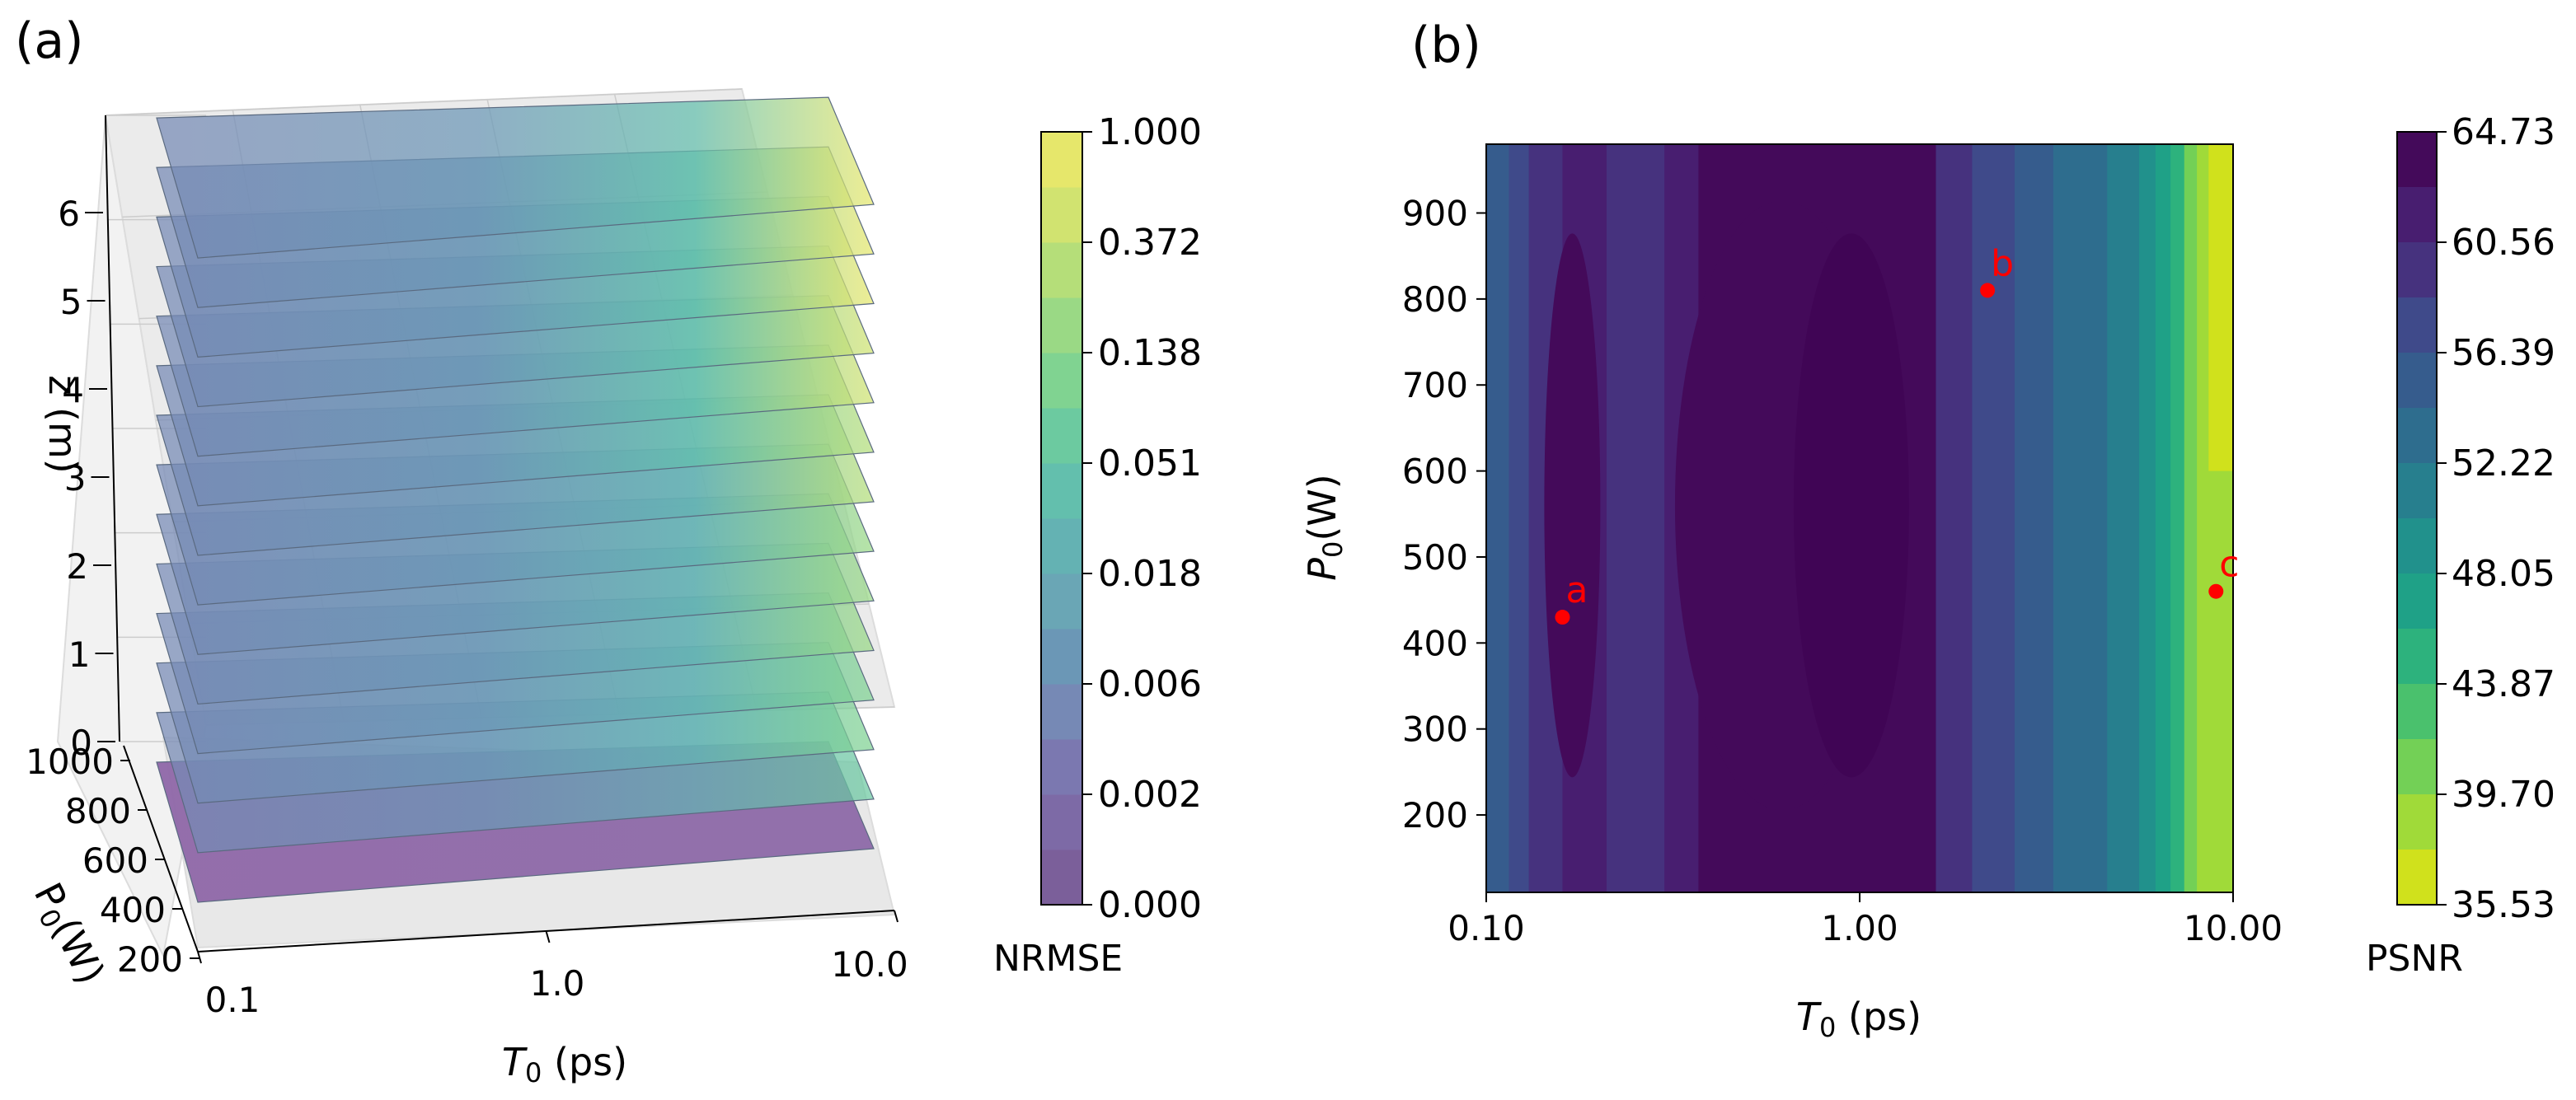 The image size is (2576, 1100). What do you see at coordinates (69, 214) in the screenshot?
I see `z-tick-label: 6` at bounding box center [69, 214].